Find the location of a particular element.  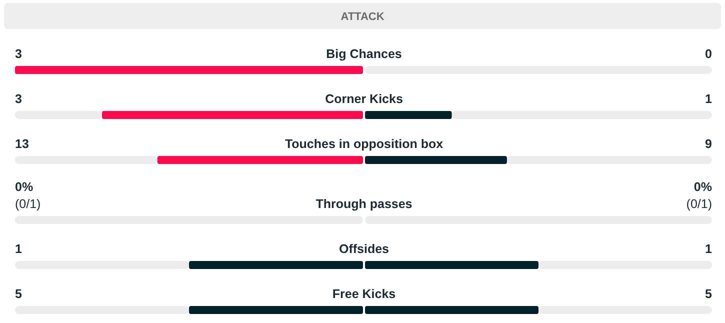

text: ATTACK is located at coordinates (362, 17).